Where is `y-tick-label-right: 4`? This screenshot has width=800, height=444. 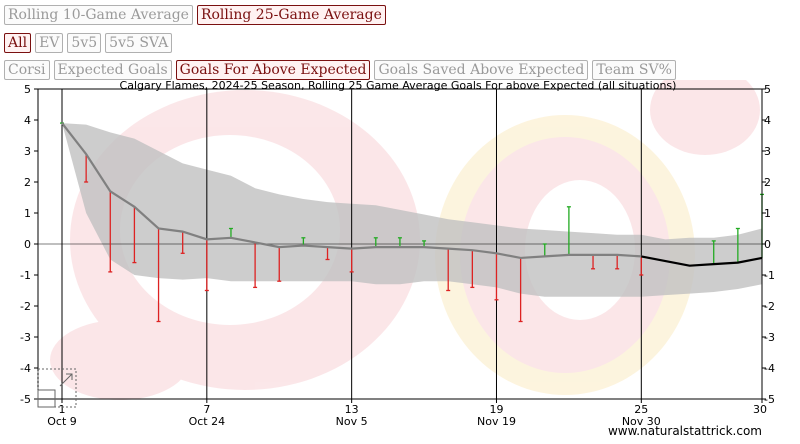 y-tick-label-right: 4 is located at coordinates (767, 120).